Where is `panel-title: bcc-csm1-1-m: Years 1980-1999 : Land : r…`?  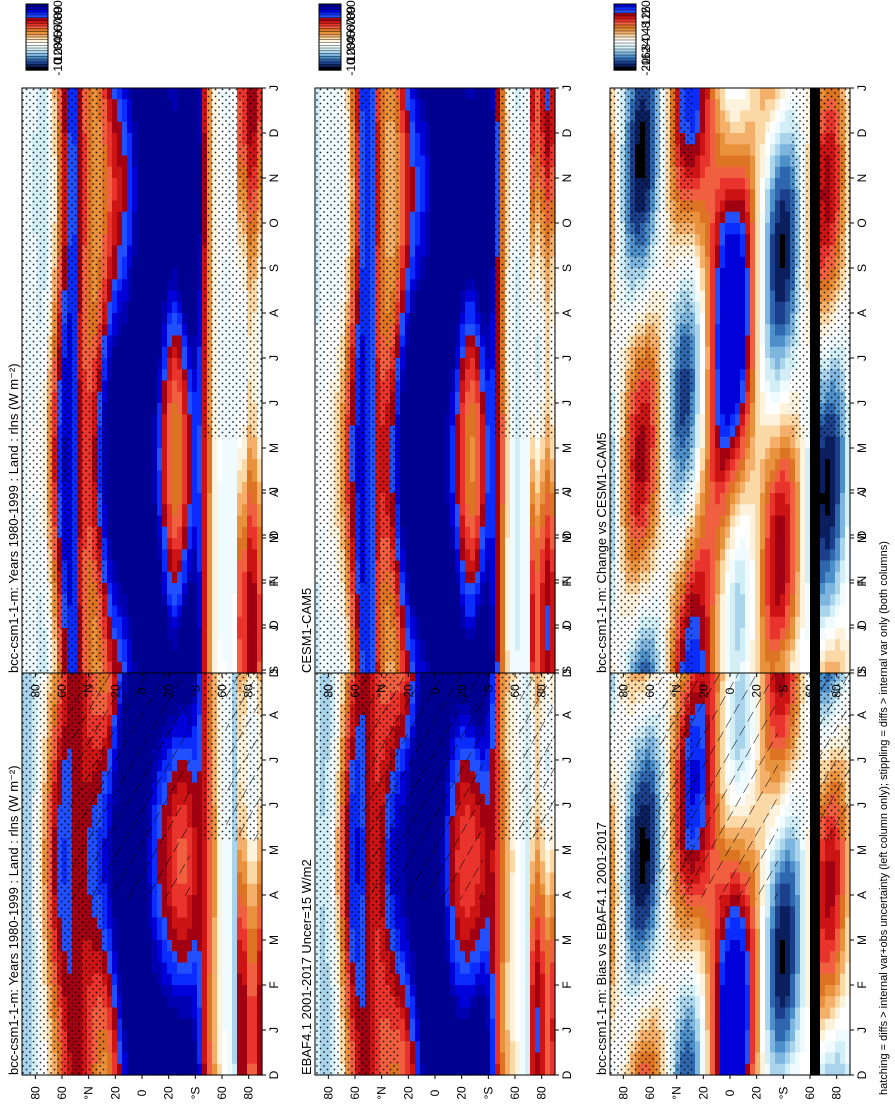 panel-title: bcc-csm1-1-m: Years 1980-1999 : Land : r… is located at coordinates (13, 920).